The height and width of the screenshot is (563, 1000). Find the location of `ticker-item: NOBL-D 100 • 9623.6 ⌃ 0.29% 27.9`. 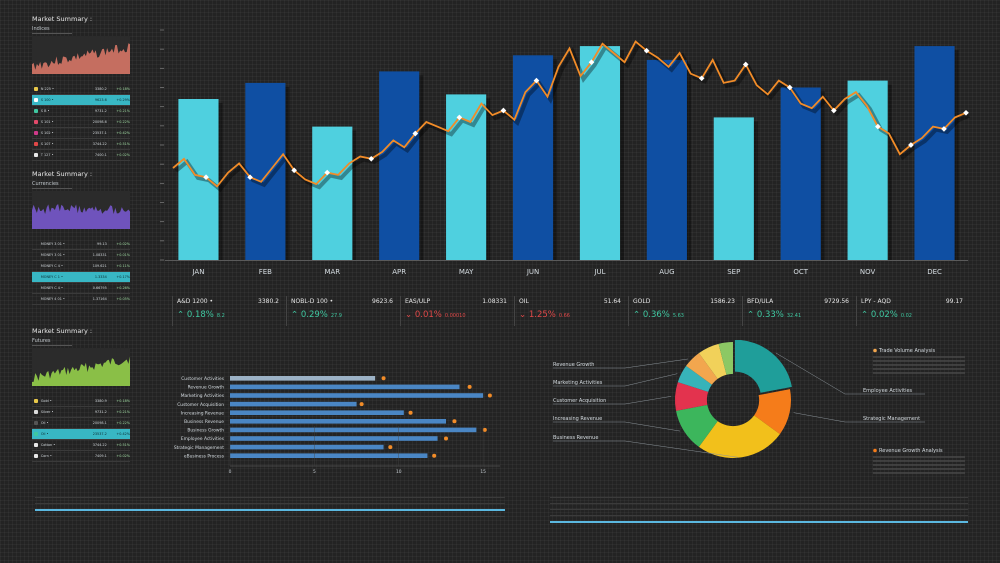

ticker-item: NOBL-D 100 • 9623.6 ⌃ 0.29% 27.9 is located at coordinates (342, 311).